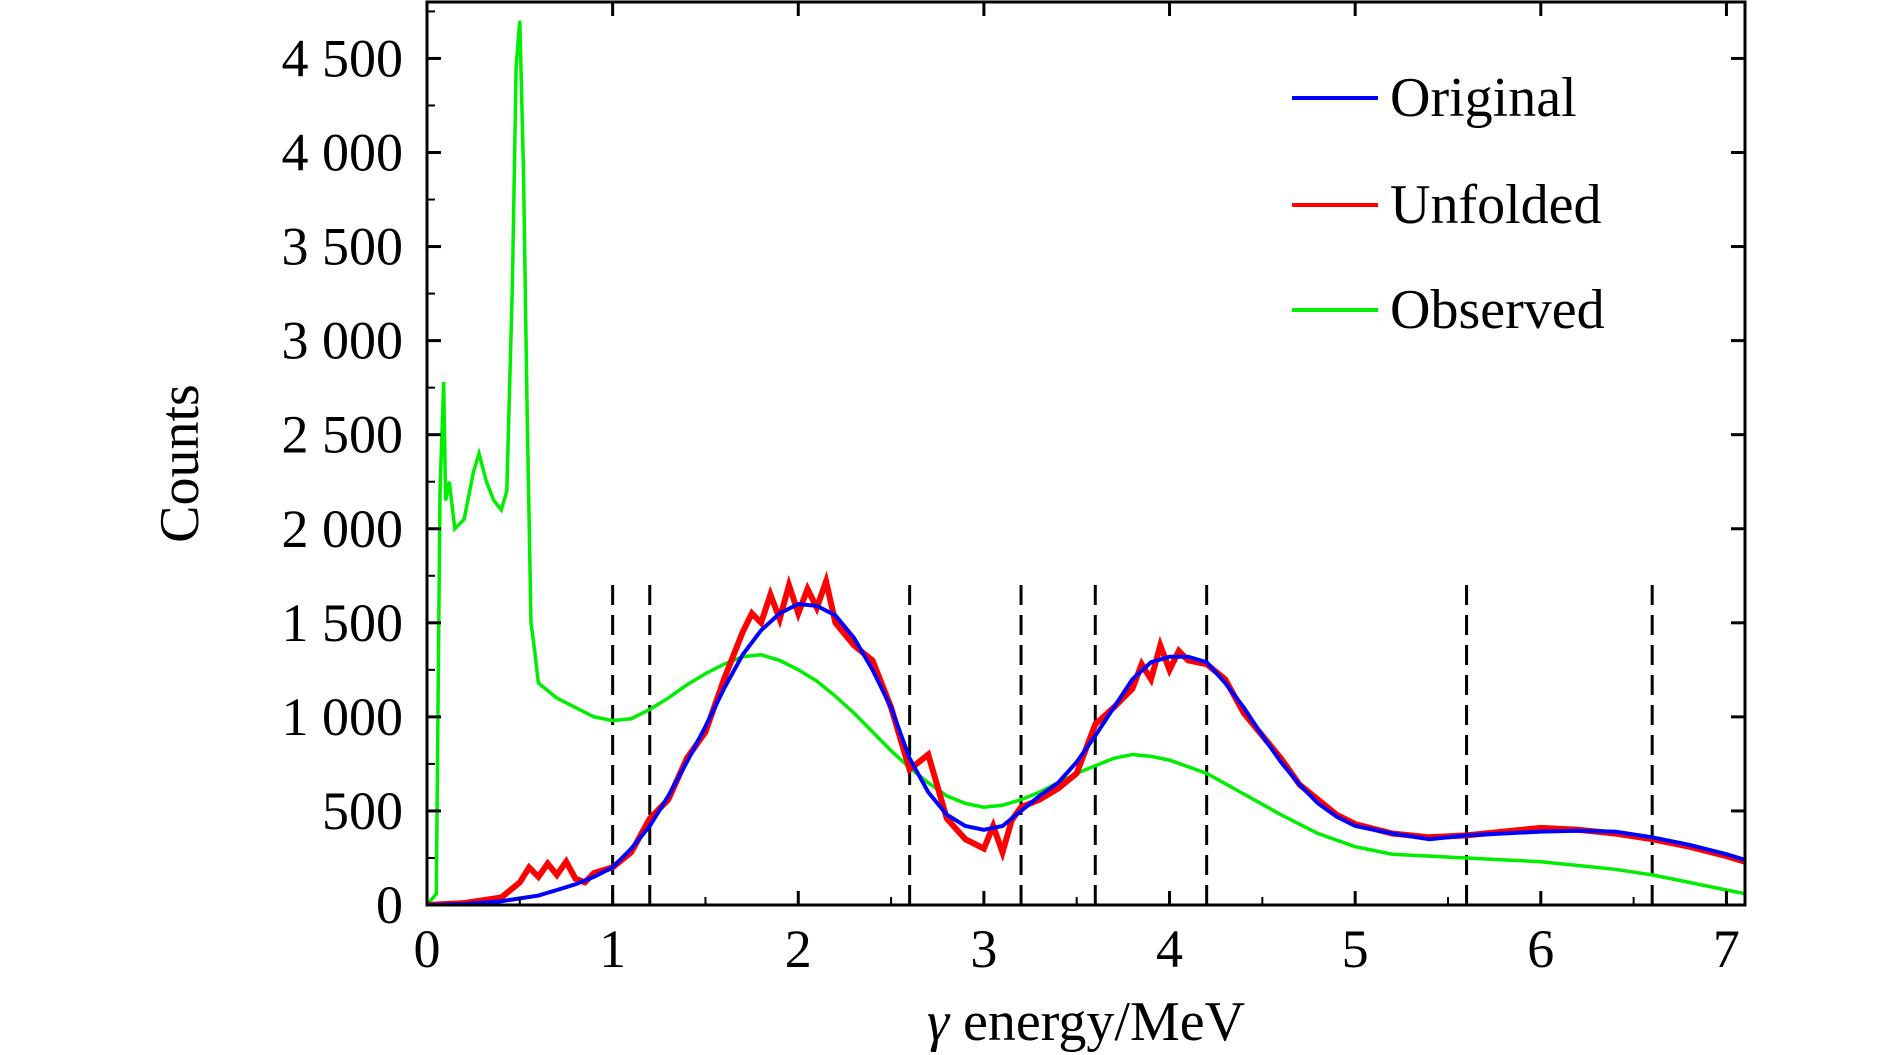 This screenshot has width=1890, height=1055. I want to click on y-tick-label: 0, so click(389, 905).